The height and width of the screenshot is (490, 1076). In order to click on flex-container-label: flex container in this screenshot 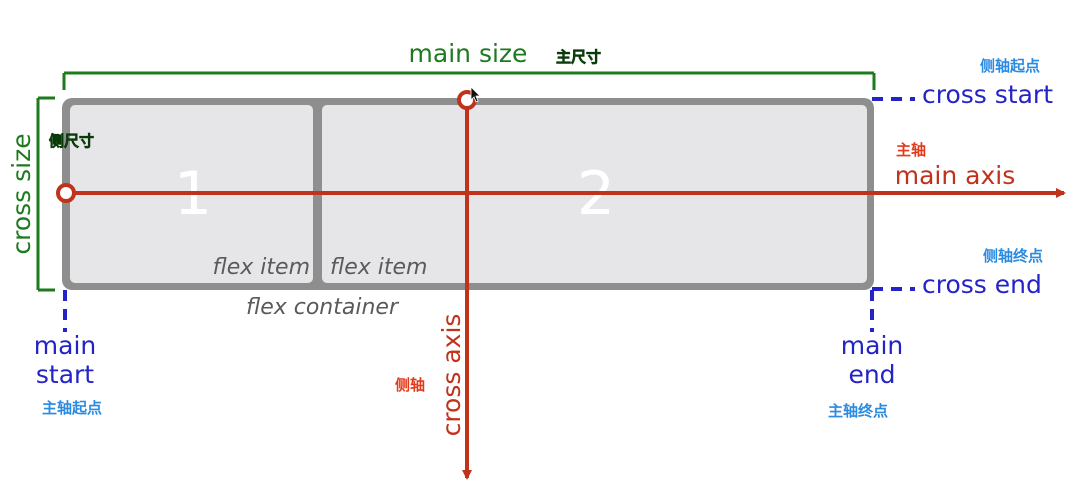, I will do `click(323, 307)`.